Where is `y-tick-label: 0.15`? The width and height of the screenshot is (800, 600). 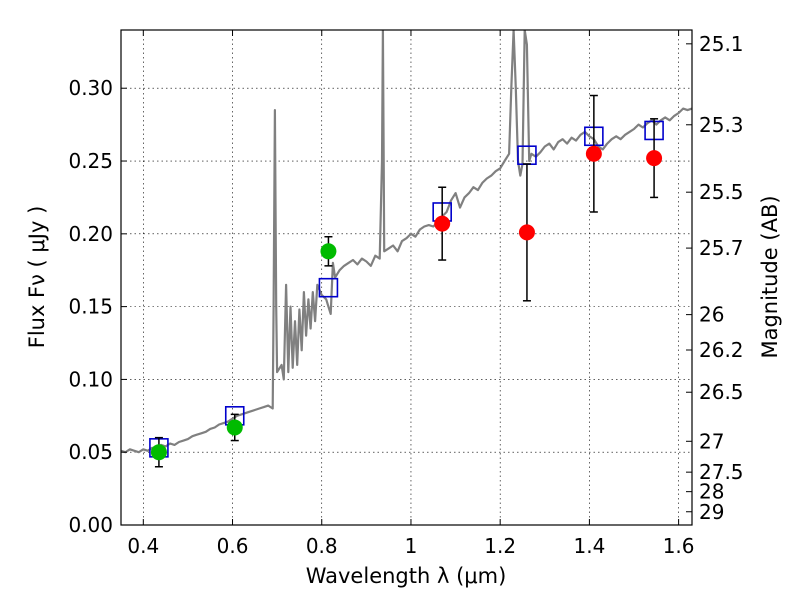
y-tick-label: 0.15 is located at coordinates (90, 307).